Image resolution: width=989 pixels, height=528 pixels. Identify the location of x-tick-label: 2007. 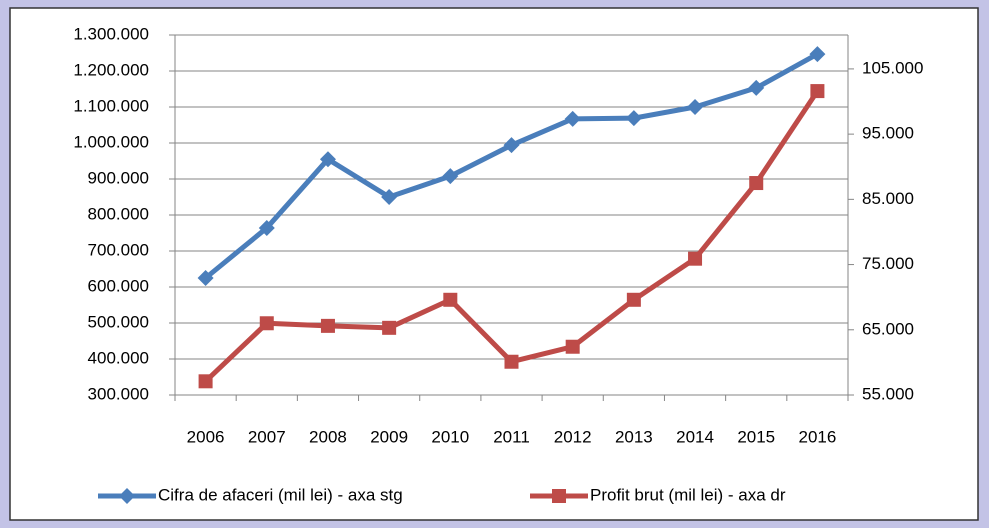
(267, 436).